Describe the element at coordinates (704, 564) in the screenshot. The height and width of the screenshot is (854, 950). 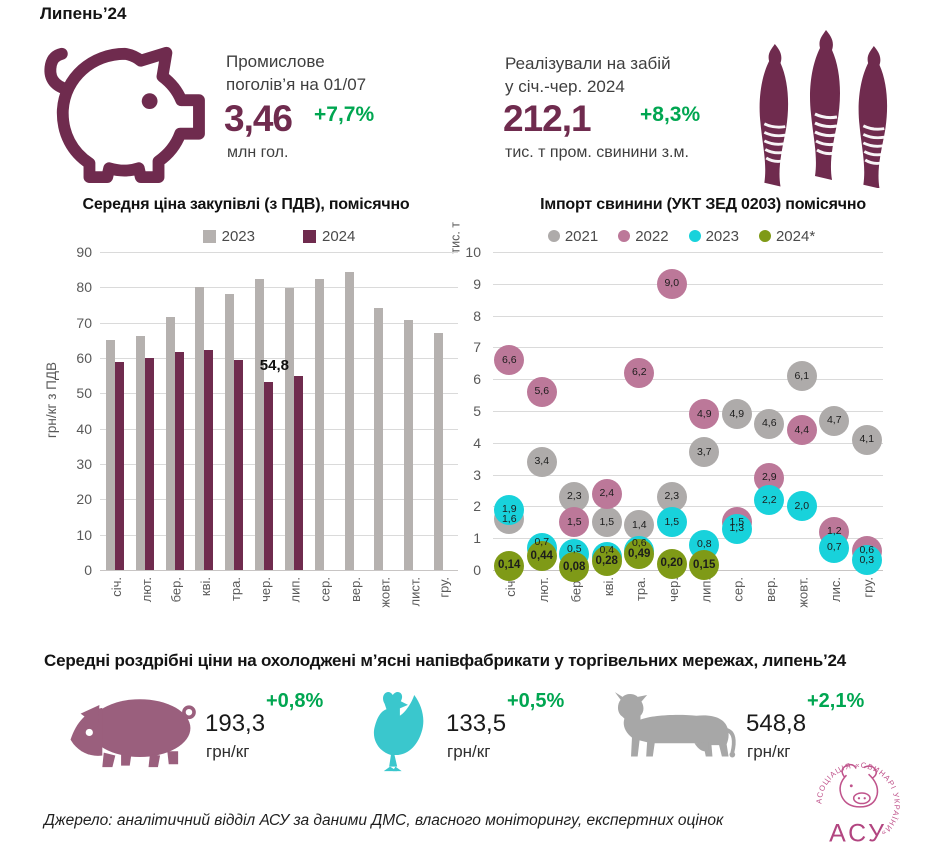
I see `bubble-label-2024*-лип.: 0,15` at that location.